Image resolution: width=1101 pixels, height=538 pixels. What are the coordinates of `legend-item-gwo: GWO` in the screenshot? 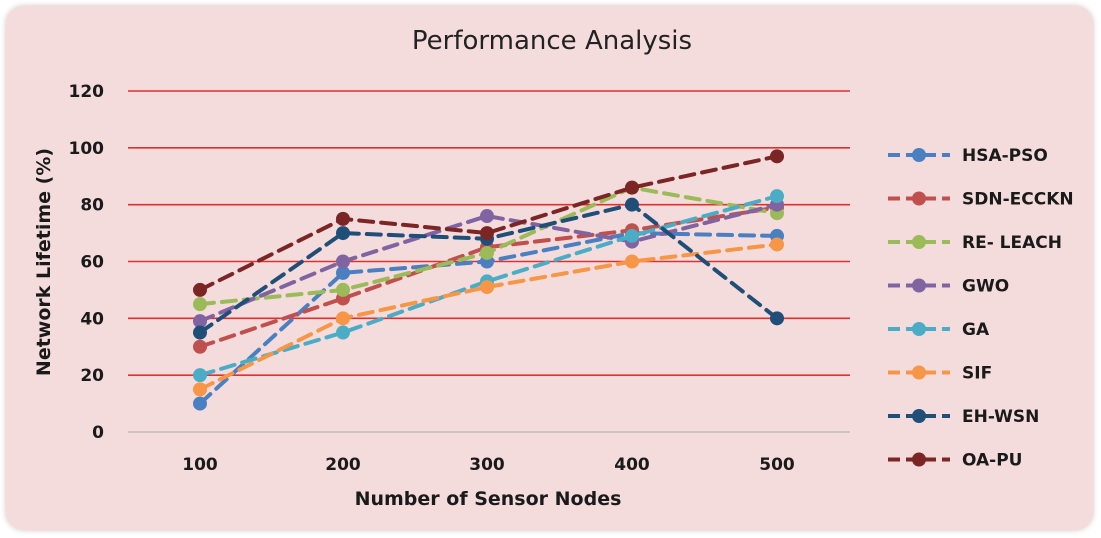 It's located at (948, 287).